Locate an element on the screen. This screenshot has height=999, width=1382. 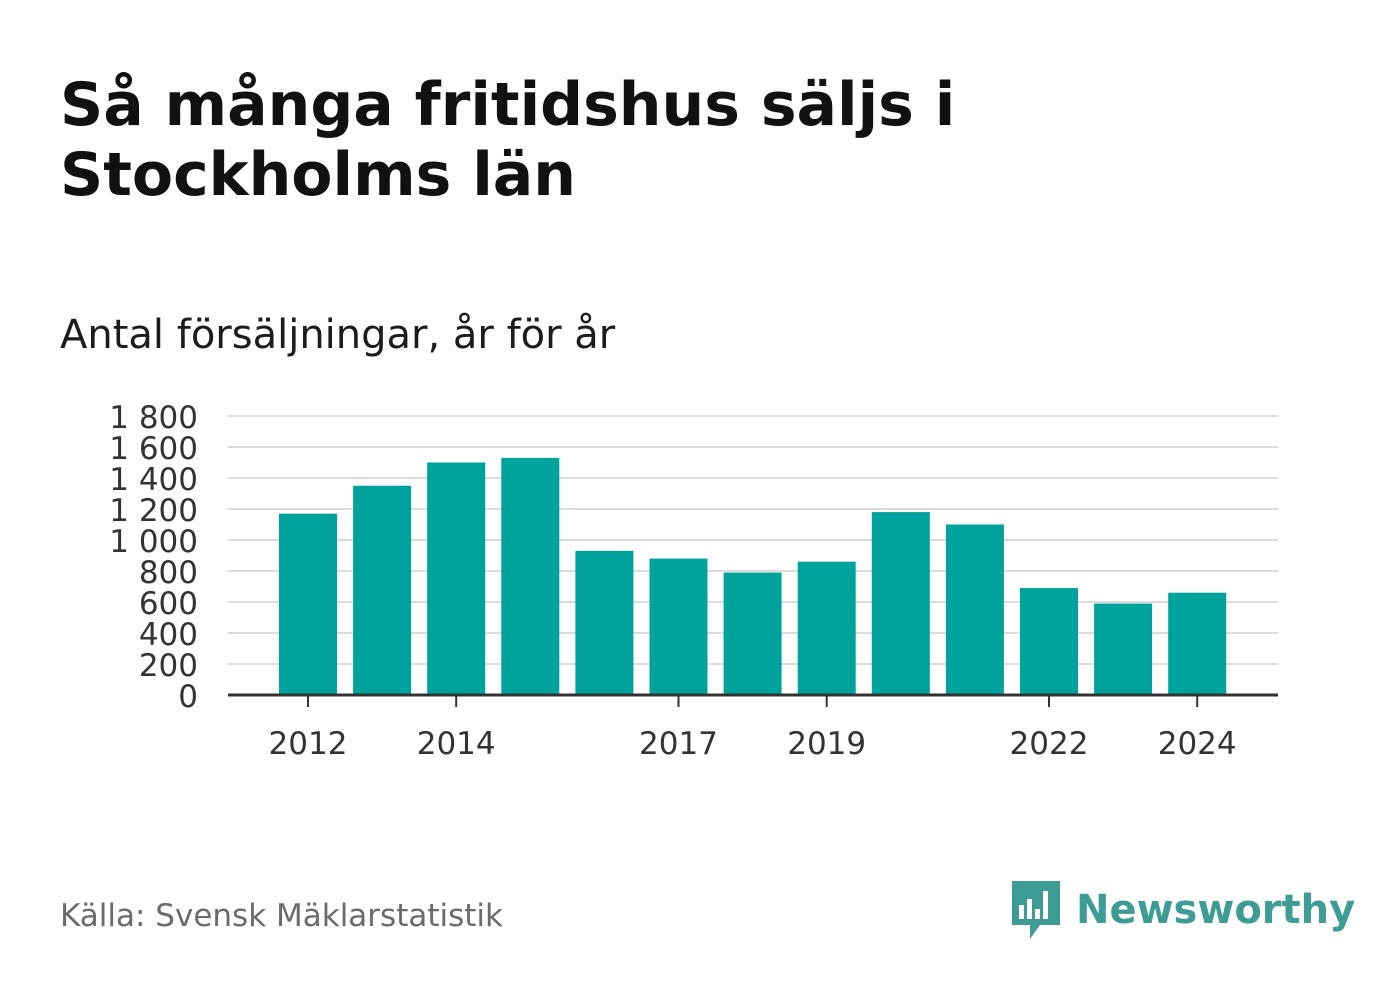
x-tick-label: 2017 is located at coordinates (678, 744).